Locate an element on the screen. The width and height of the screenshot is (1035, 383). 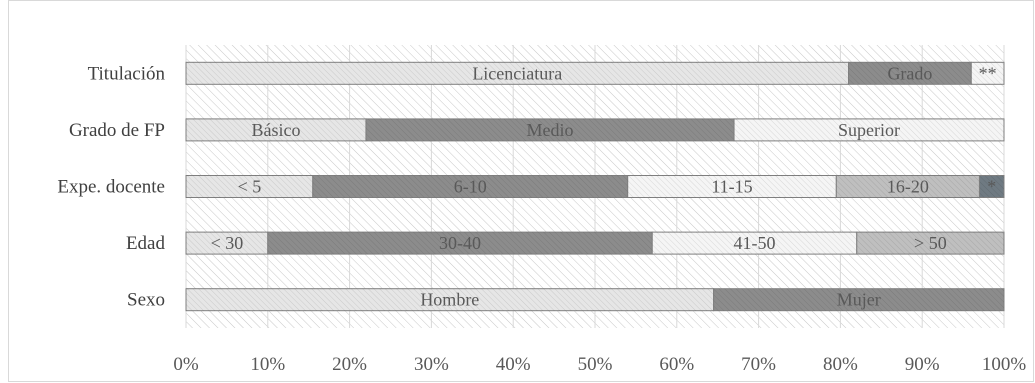
segment-label: > 50 is located at coordinates (930, 243).